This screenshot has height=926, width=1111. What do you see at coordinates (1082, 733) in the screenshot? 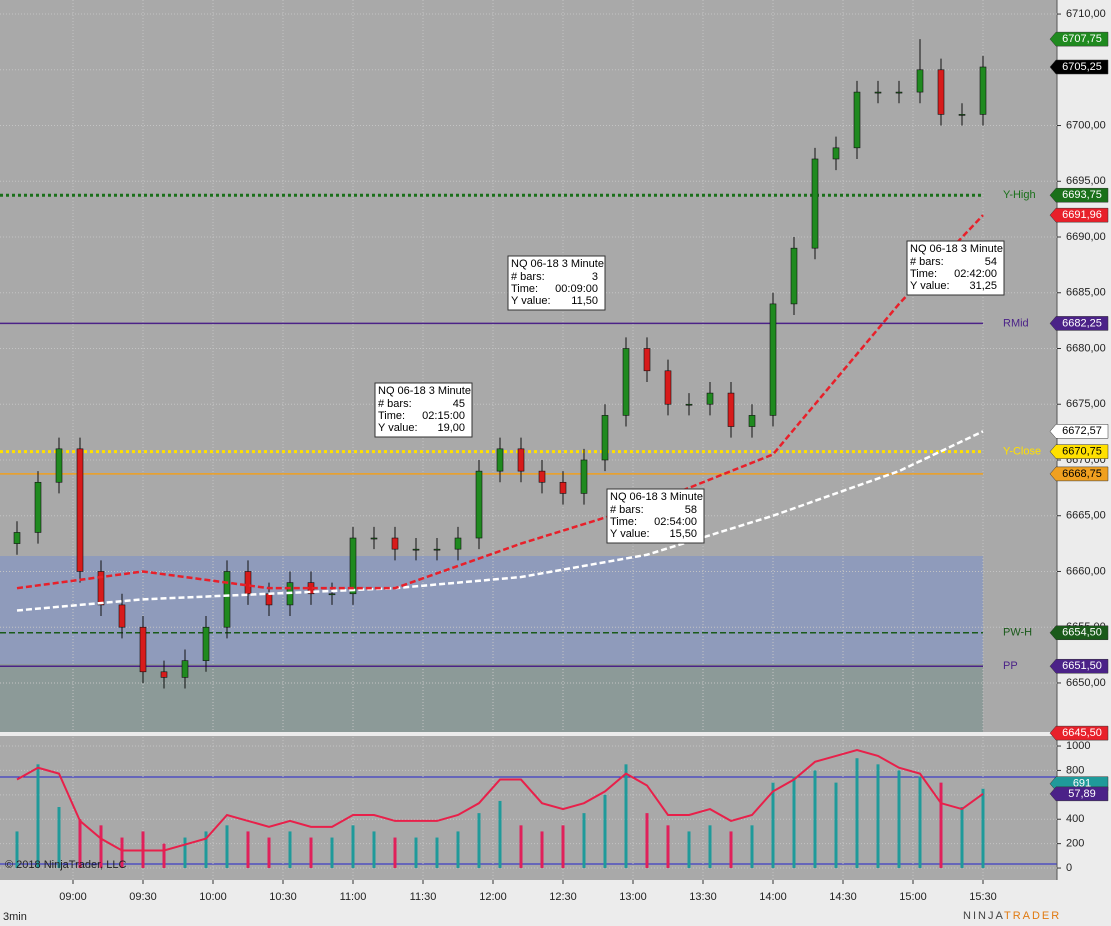
I see `price-tag-label: 6645,50` at bounding box center [1082, 733].